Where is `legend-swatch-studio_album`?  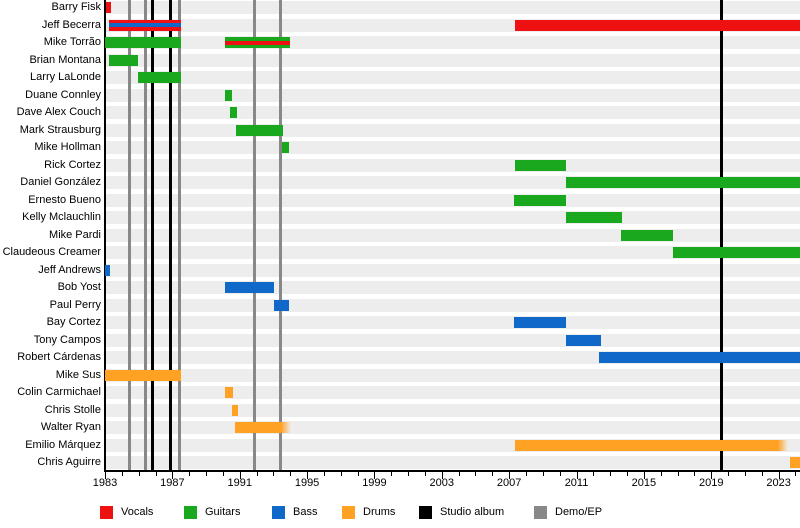 legend-swatch-studio_album is located at coordinates (425, 512).